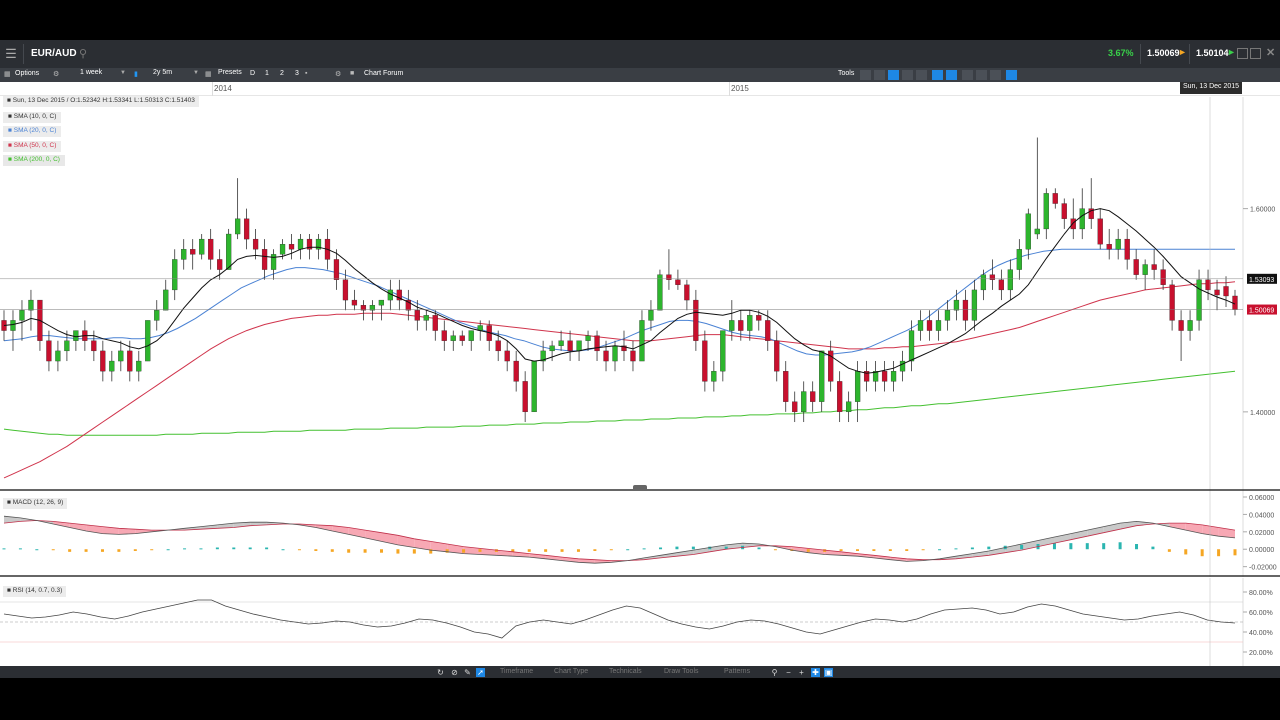  Describe the element at coordinates (951, 75) in the screenshot. I see `zoom-tool-icon` at that location.